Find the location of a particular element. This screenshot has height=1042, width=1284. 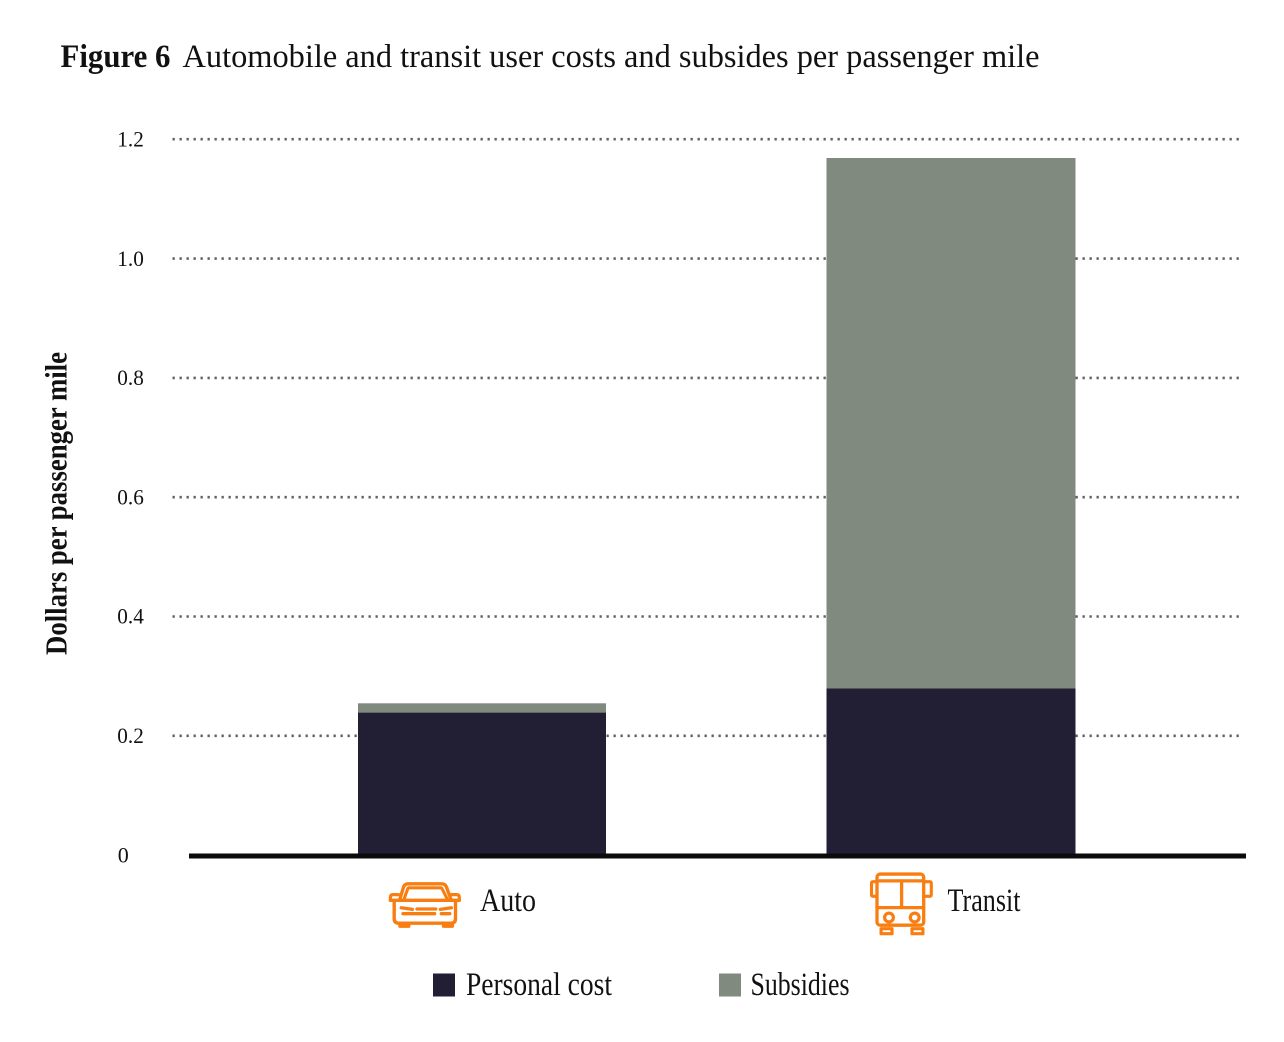

svg-text: 1.2 is located at coordinates (130, 138).